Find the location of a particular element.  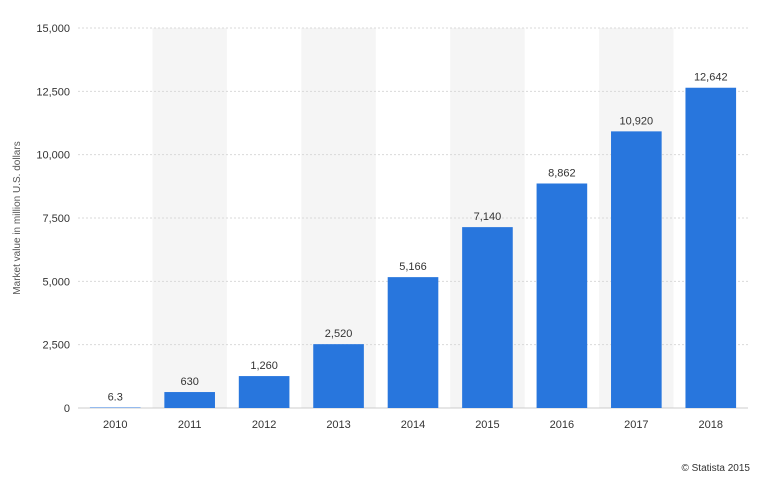

x-tick-label: 2013 is located at coordinates (338, 425).